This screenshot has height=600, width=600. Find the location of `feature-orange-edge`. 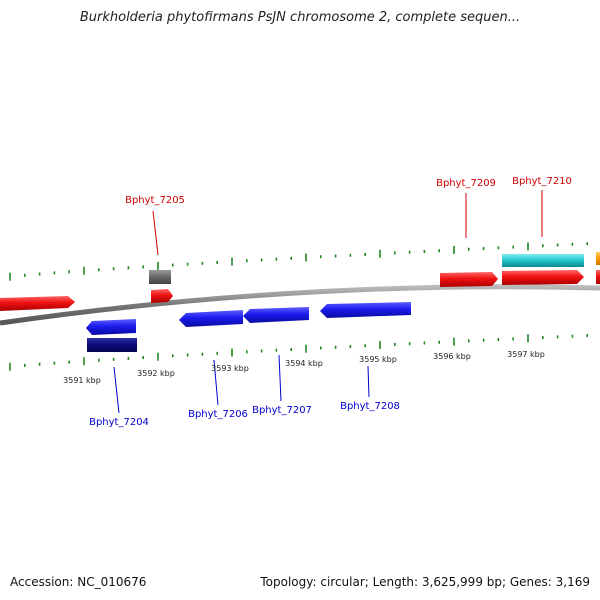

feature-orange-edge is located at coordinates (598, 258).